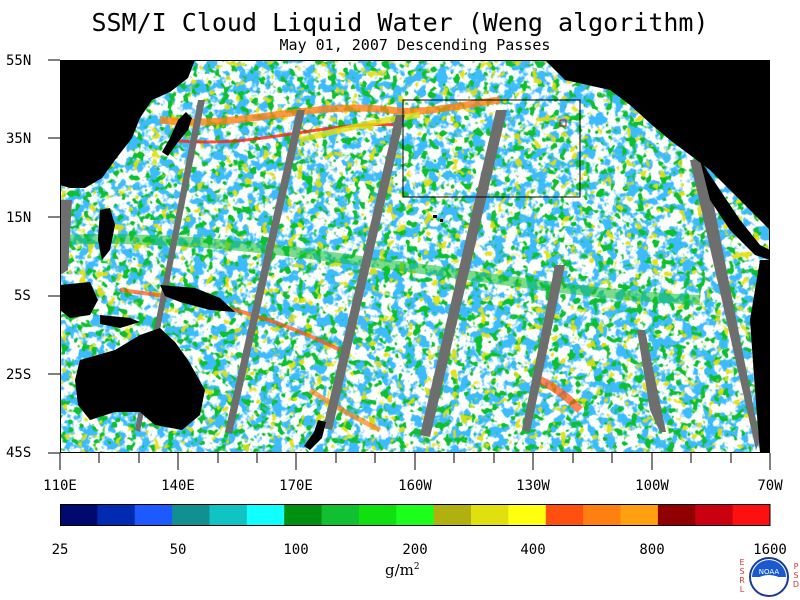 The width and height of the screenshot is (800, 600). I want to click on noaa-emblem: NOAA, so click(769, 577).